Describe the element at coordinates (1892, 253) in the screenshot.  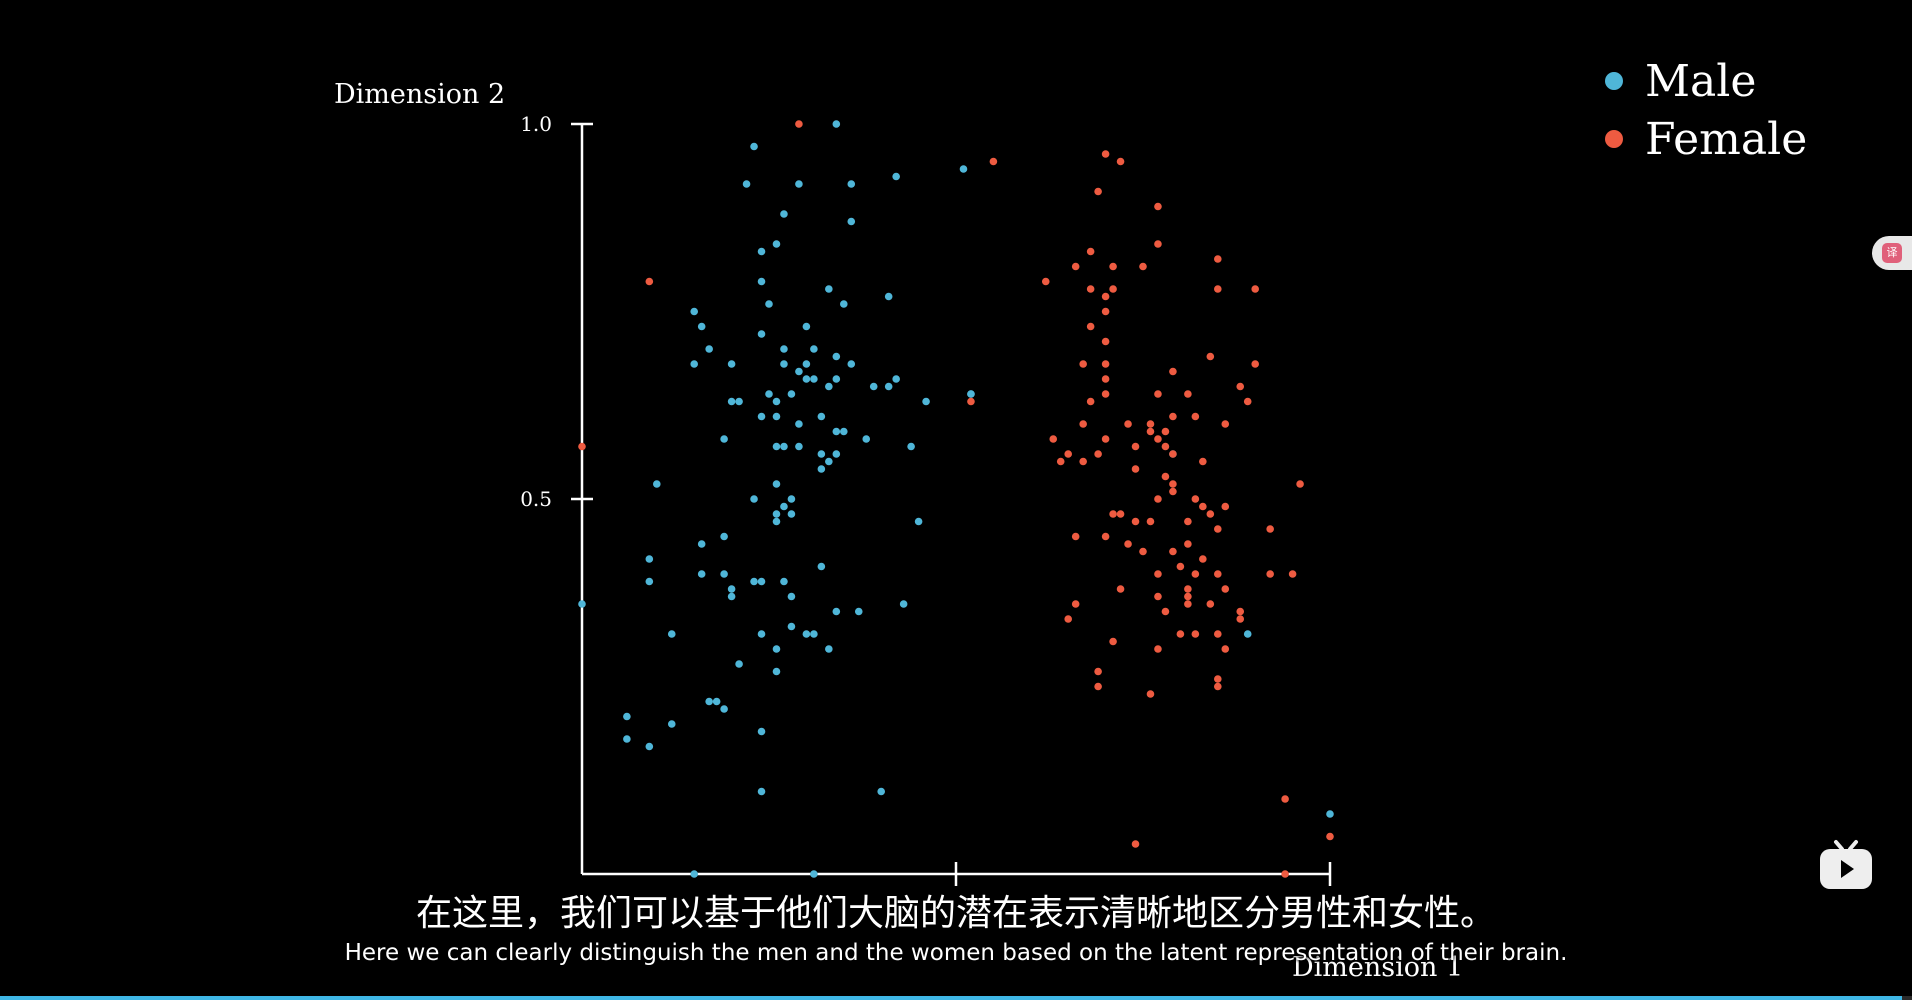
I see `translate-button: 译` at that location.